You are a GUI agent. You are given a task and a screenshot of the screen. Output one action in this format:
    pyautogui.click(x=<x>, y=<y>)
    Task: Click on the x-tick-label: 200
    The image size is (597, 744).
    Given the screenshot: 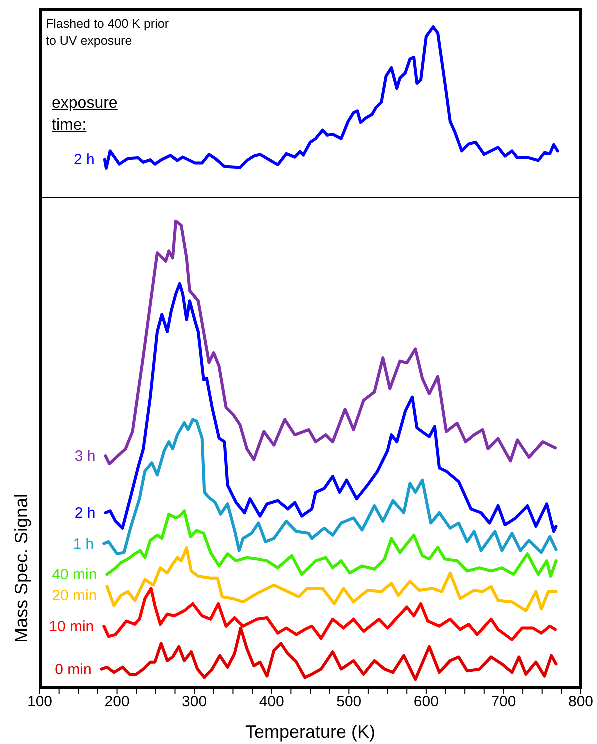 What is the action you would take?
    pyautogui.click(x=117, y=702)
    